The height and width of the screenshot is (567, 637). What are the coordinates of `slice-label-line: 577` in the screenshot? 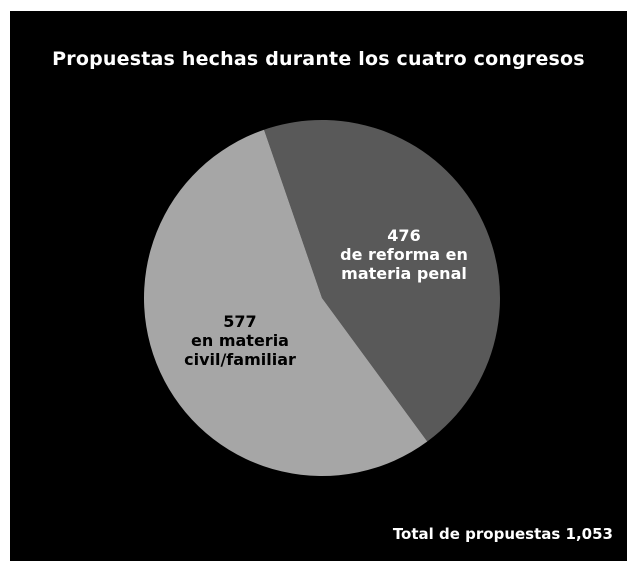 It's located at (239, 321).